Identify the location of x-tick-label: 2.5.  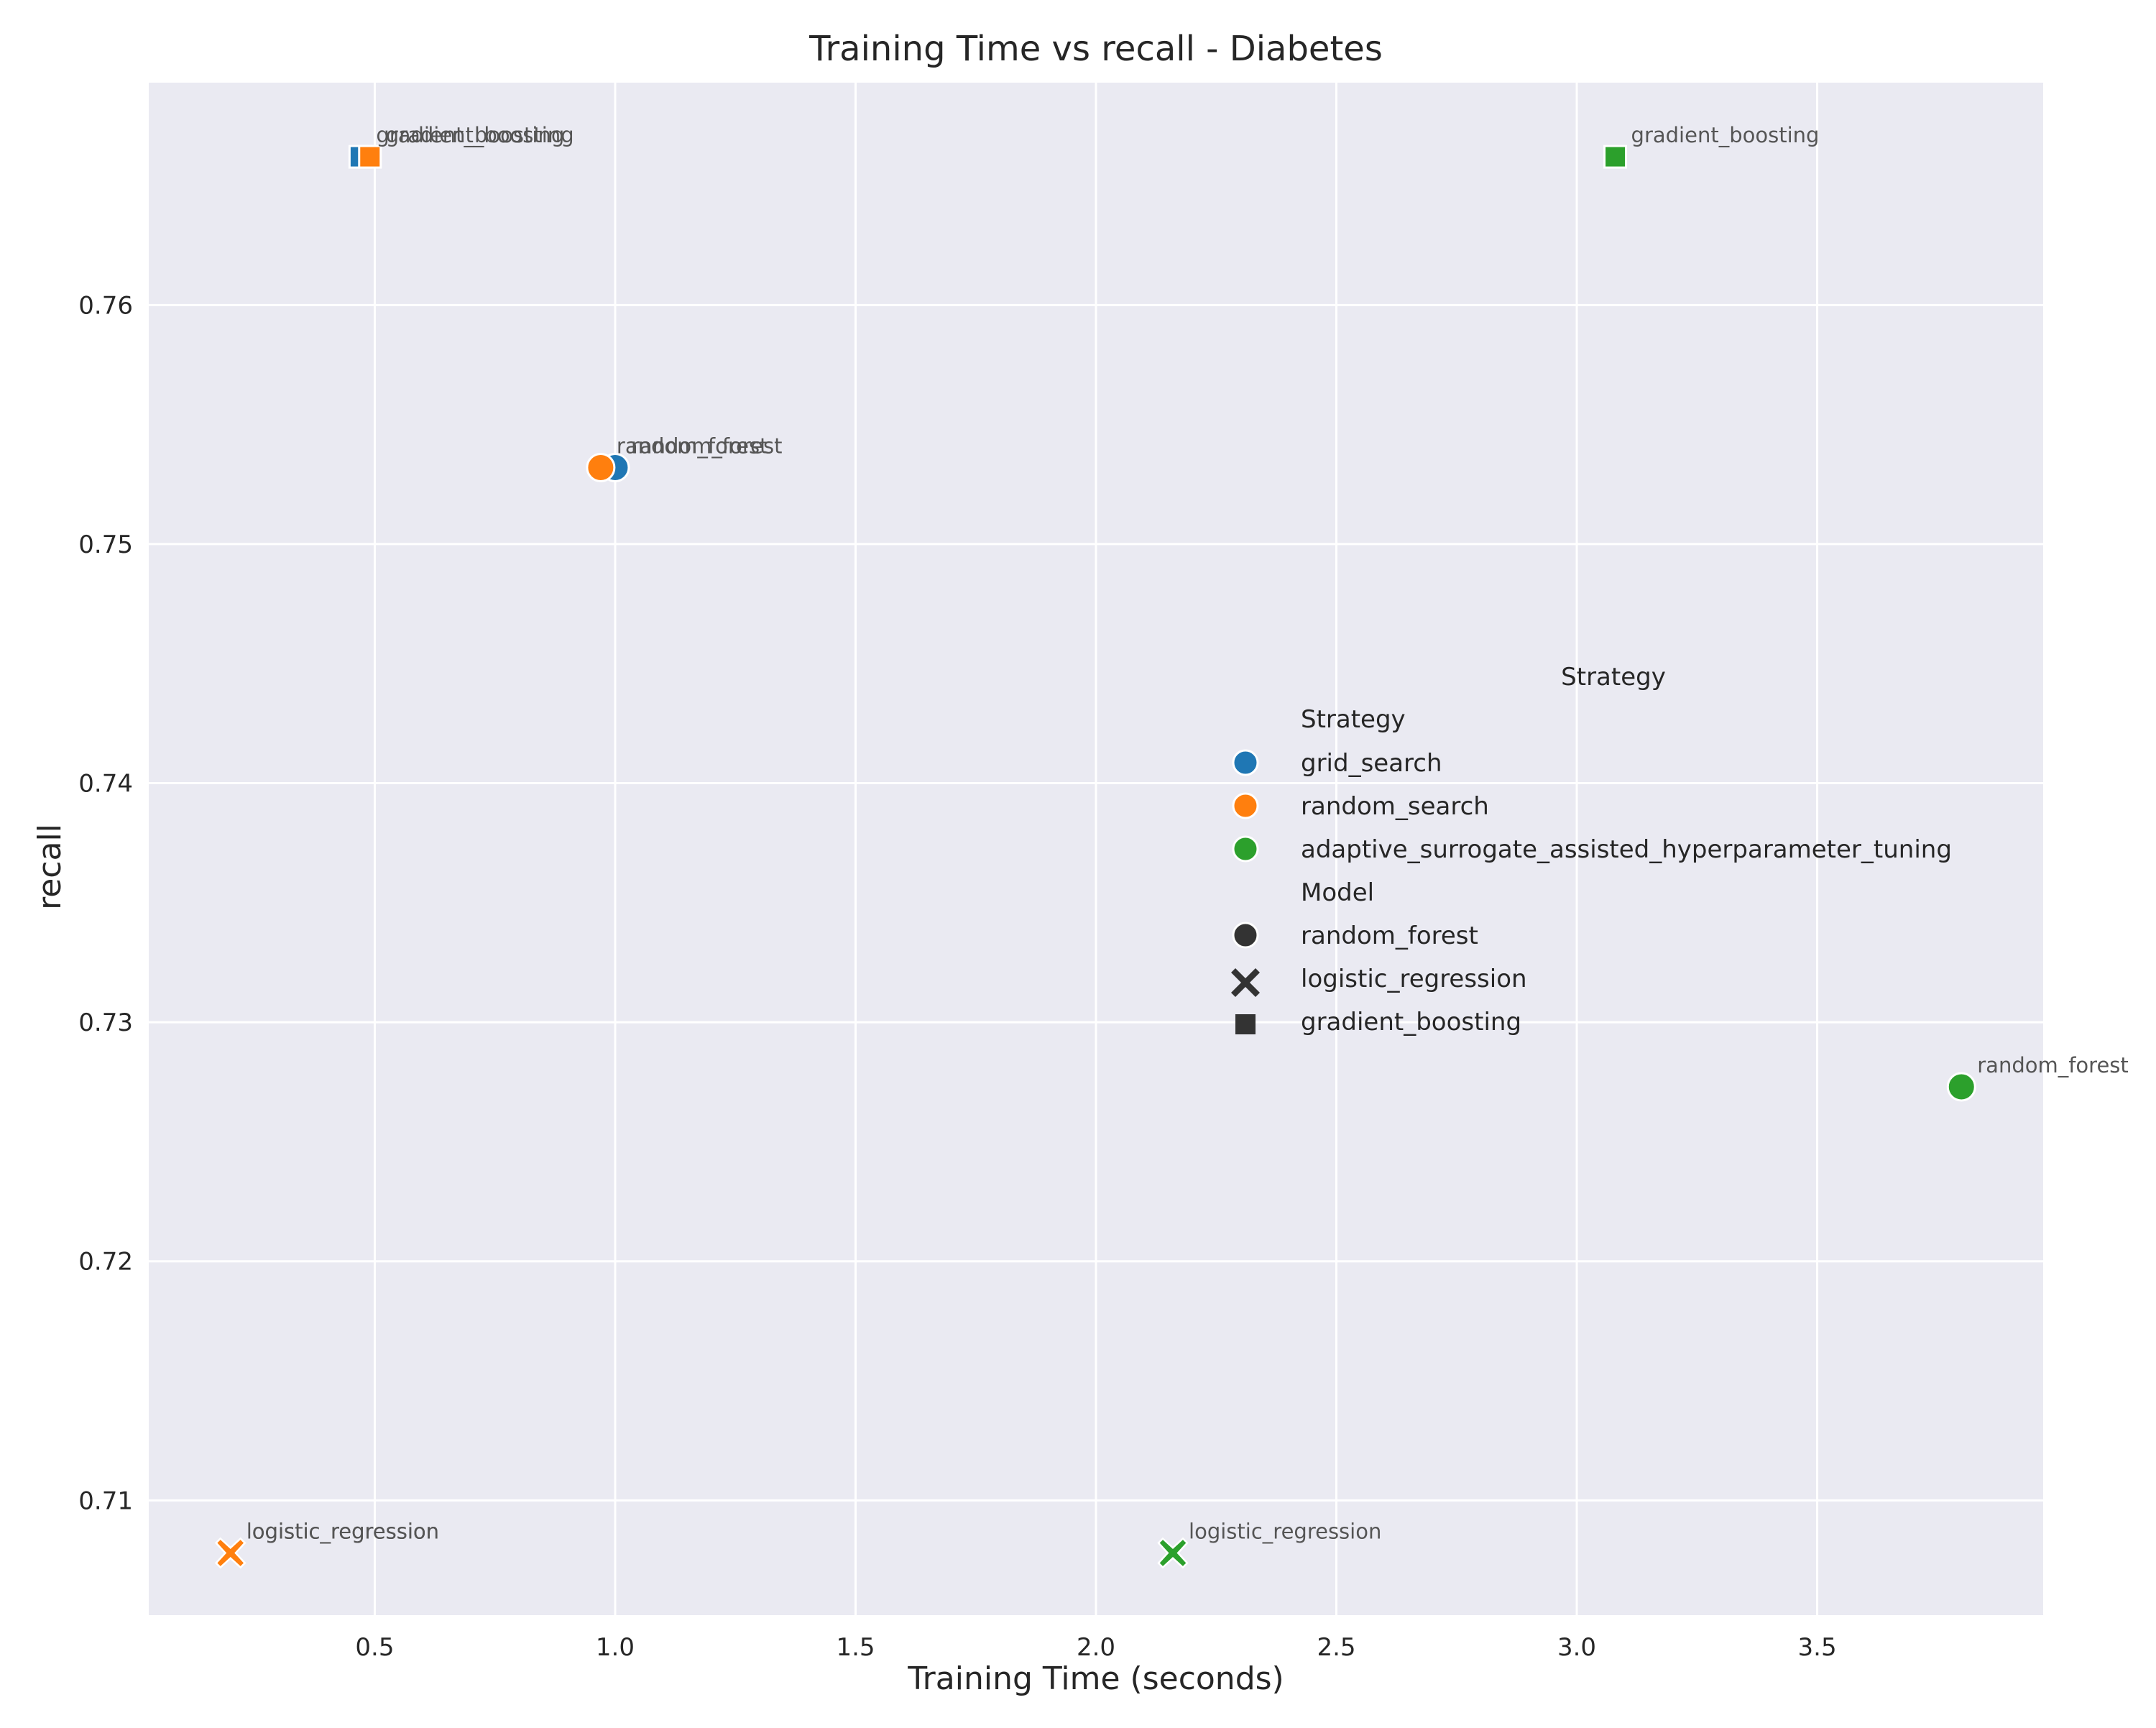
(1336, 1647).